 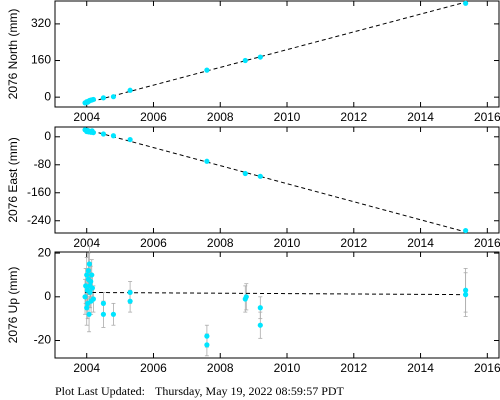 What do you see at coordinates (13, 305) in the screenshot?
I see `y-axis-label: 2076 Up (mm)` at bounding box center [13, 305].